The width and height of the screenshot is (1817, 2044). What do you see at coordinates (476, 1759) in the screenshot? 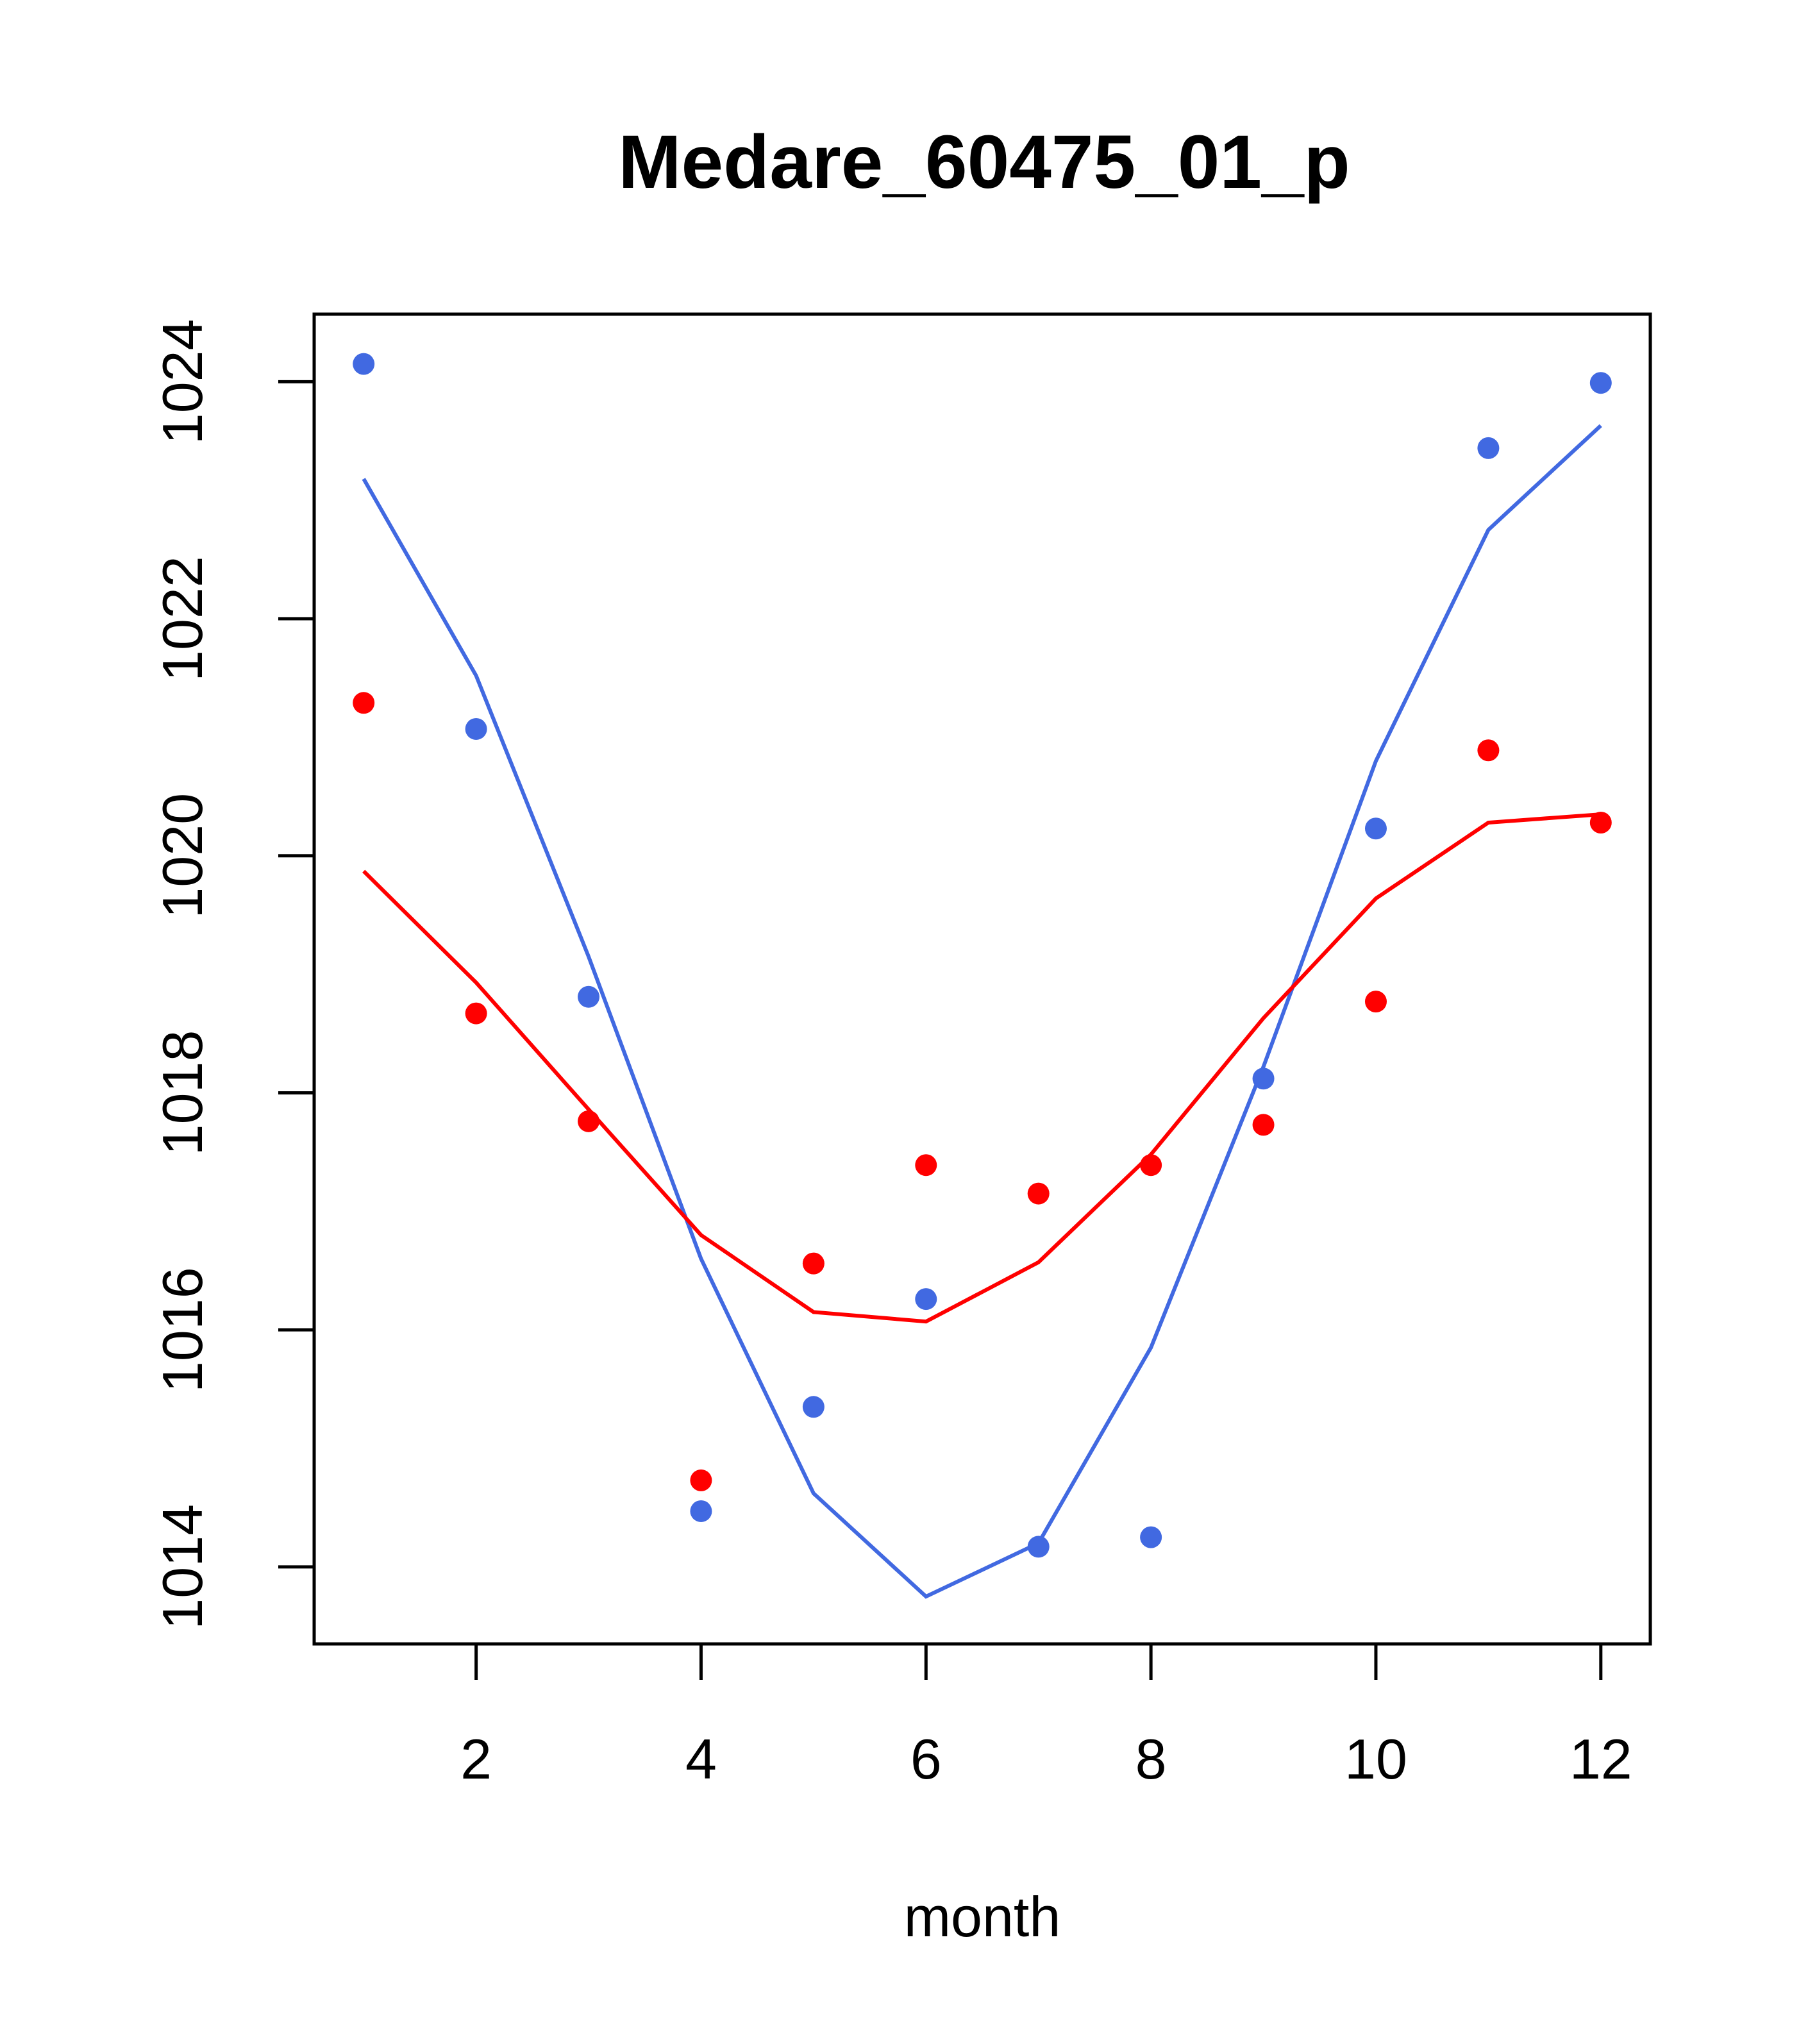
I see `x-tick-label: 2` at bounding box center [476, 1759].